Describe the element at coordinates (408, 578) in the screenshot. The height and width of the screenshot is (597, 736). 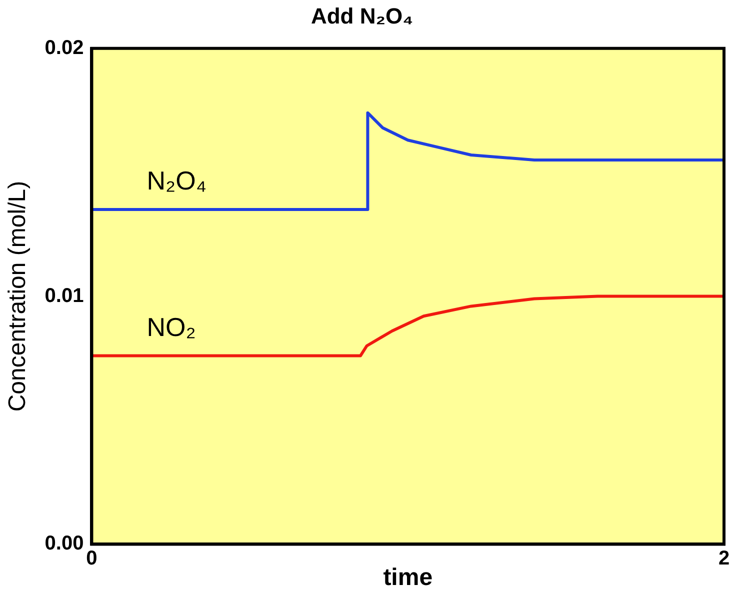
I see `x-axis-title: time` at that location.